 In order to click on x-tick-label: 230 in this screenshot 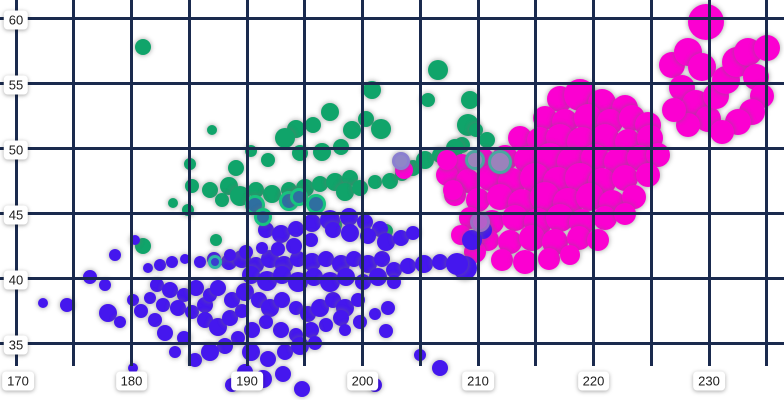, I will do `click(709, 381)`.